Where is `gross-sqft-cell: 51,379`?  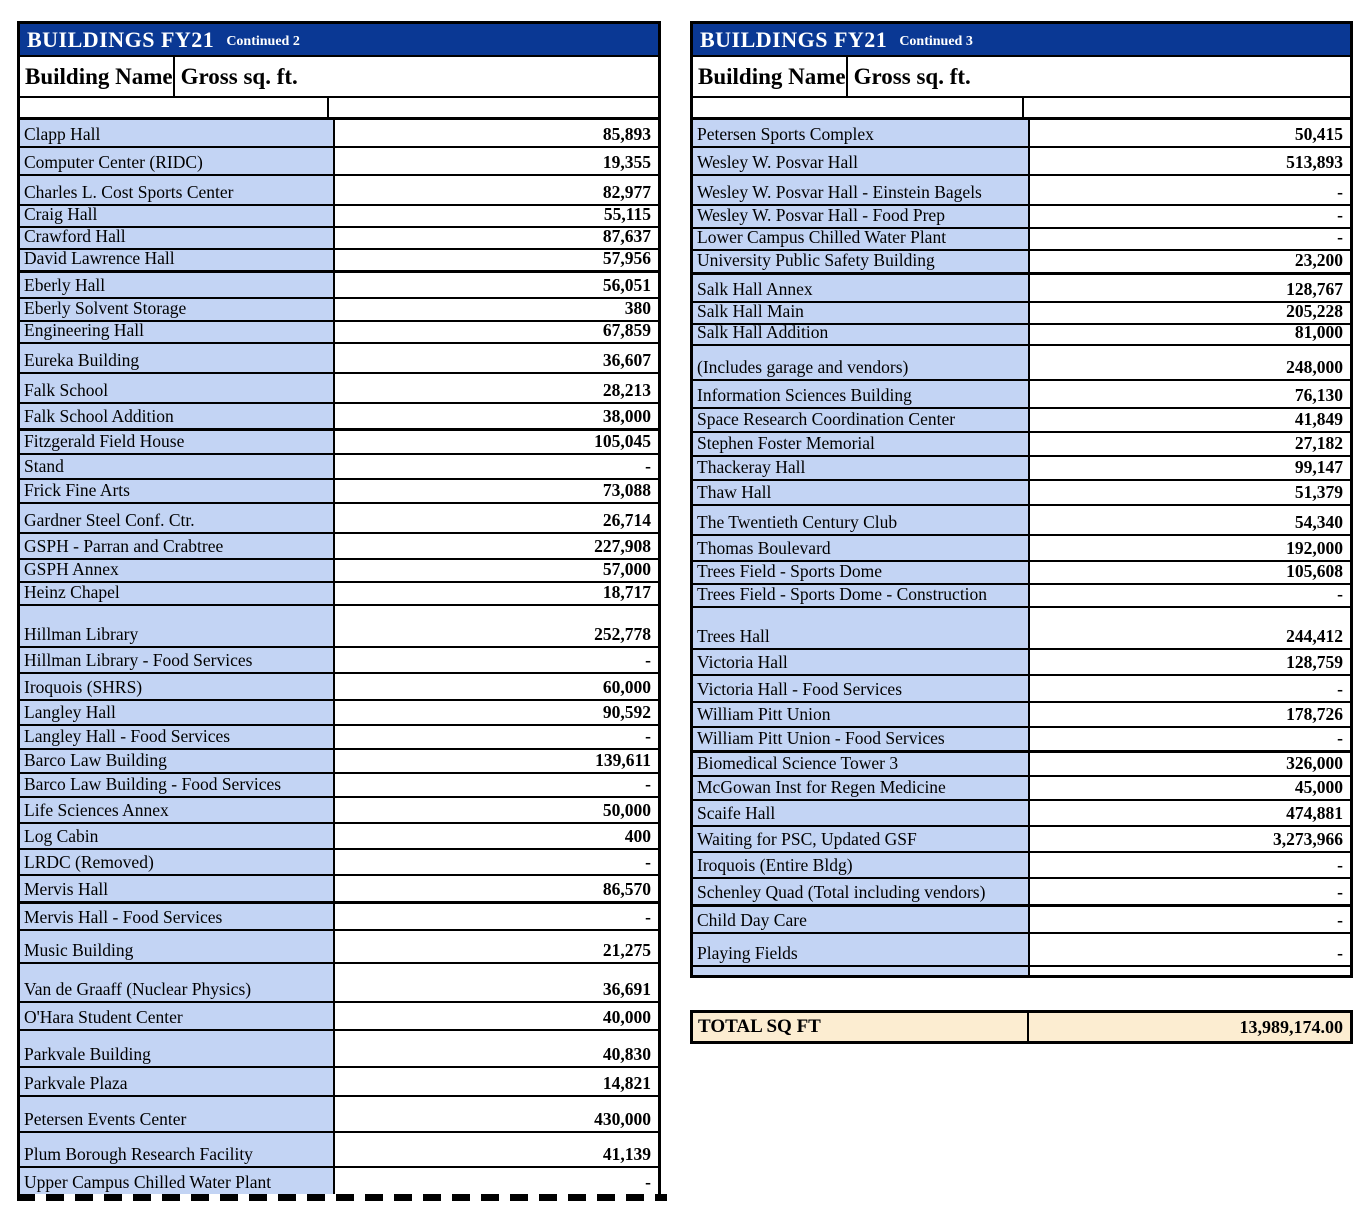
gross-sqft-cell: 51,379 is located at coordinates (1190, 492).